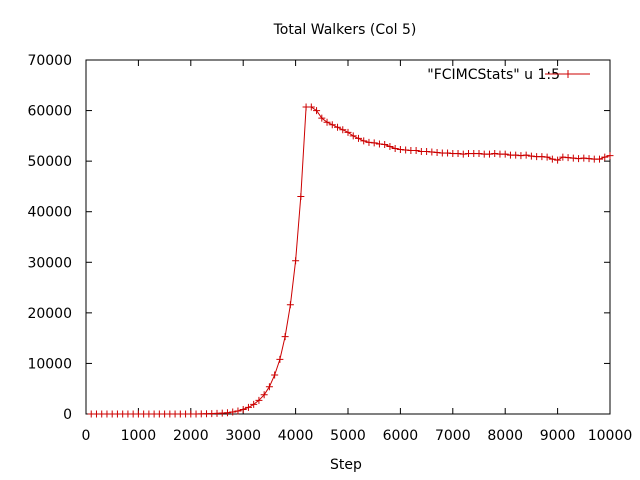 The height and width of the screenshot is (480, 640). Describe the element at coordinates (49, 61) in the screenshot. I see `y-tick-label: 70000` at that location.